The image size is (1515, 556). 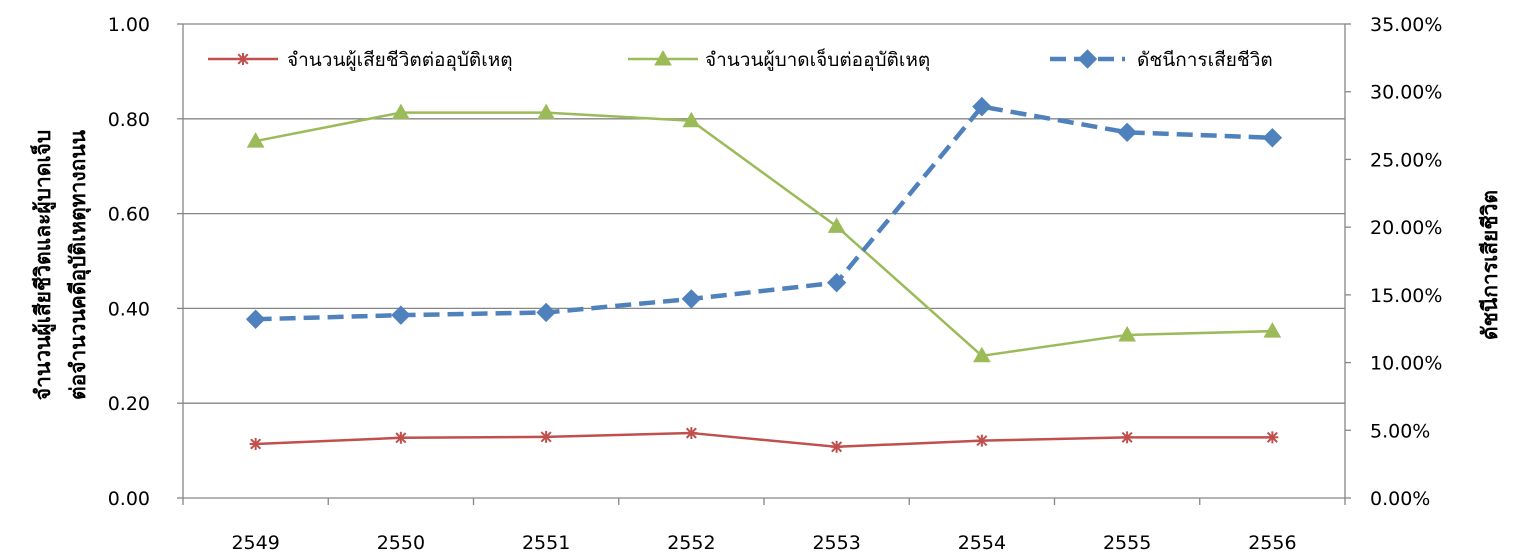 What do you see at coordinates (1406, 296) in the screenshot?
I see `y-right-tick-label: 15.00%` at bounding box center [1406, 296].